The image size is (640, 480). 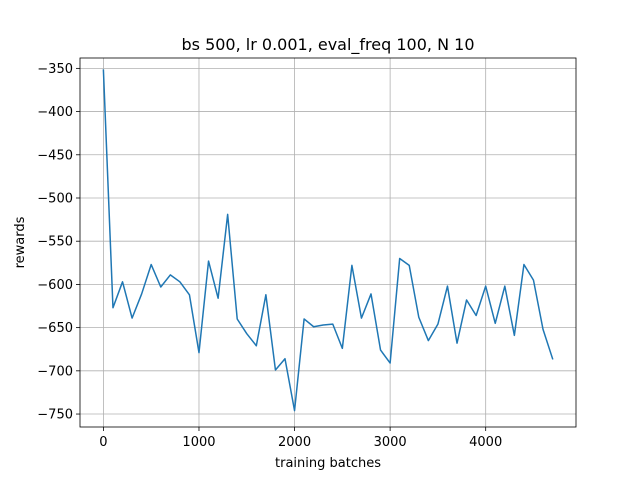 What do you see at coordinates (198, 442) in the screenshot?
I see `x-tick-label: 1000` at bounding box center [198, 442].